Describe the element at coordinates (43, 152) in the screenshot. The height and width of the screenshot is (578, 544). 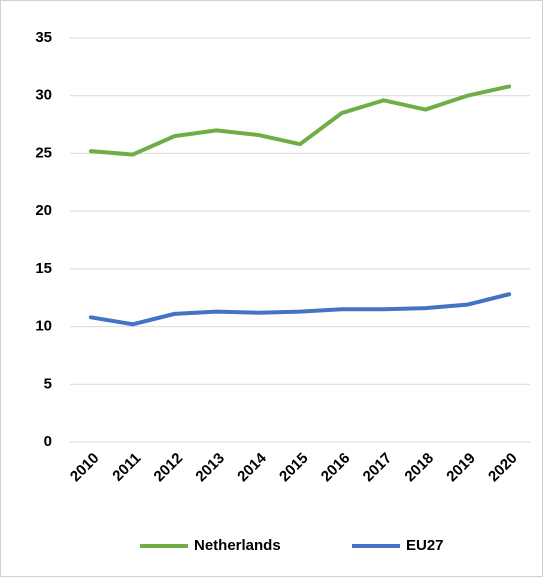
I see `y-tick-label: 25` at that location.